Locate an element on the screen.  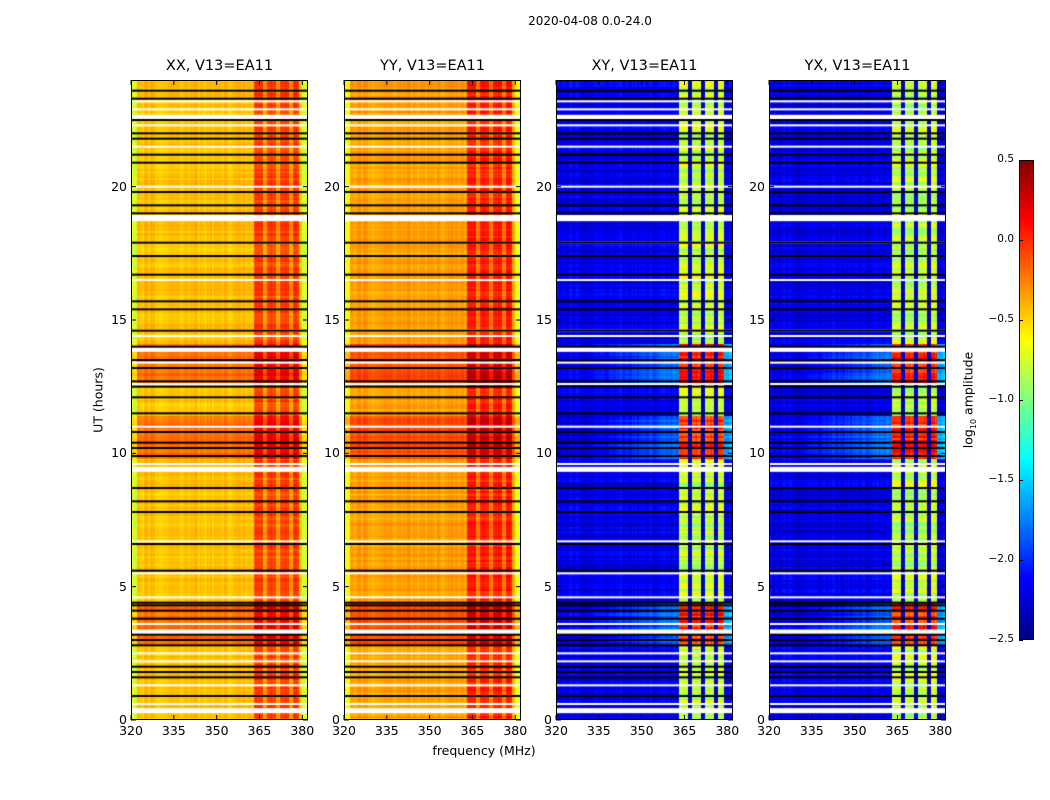
colorbar-gradient is located at coordinates (1026, 400).